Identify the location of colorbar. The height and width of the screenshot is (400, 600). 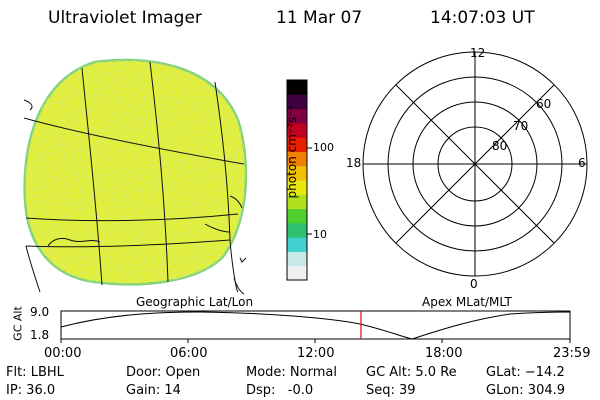
(299, 180).